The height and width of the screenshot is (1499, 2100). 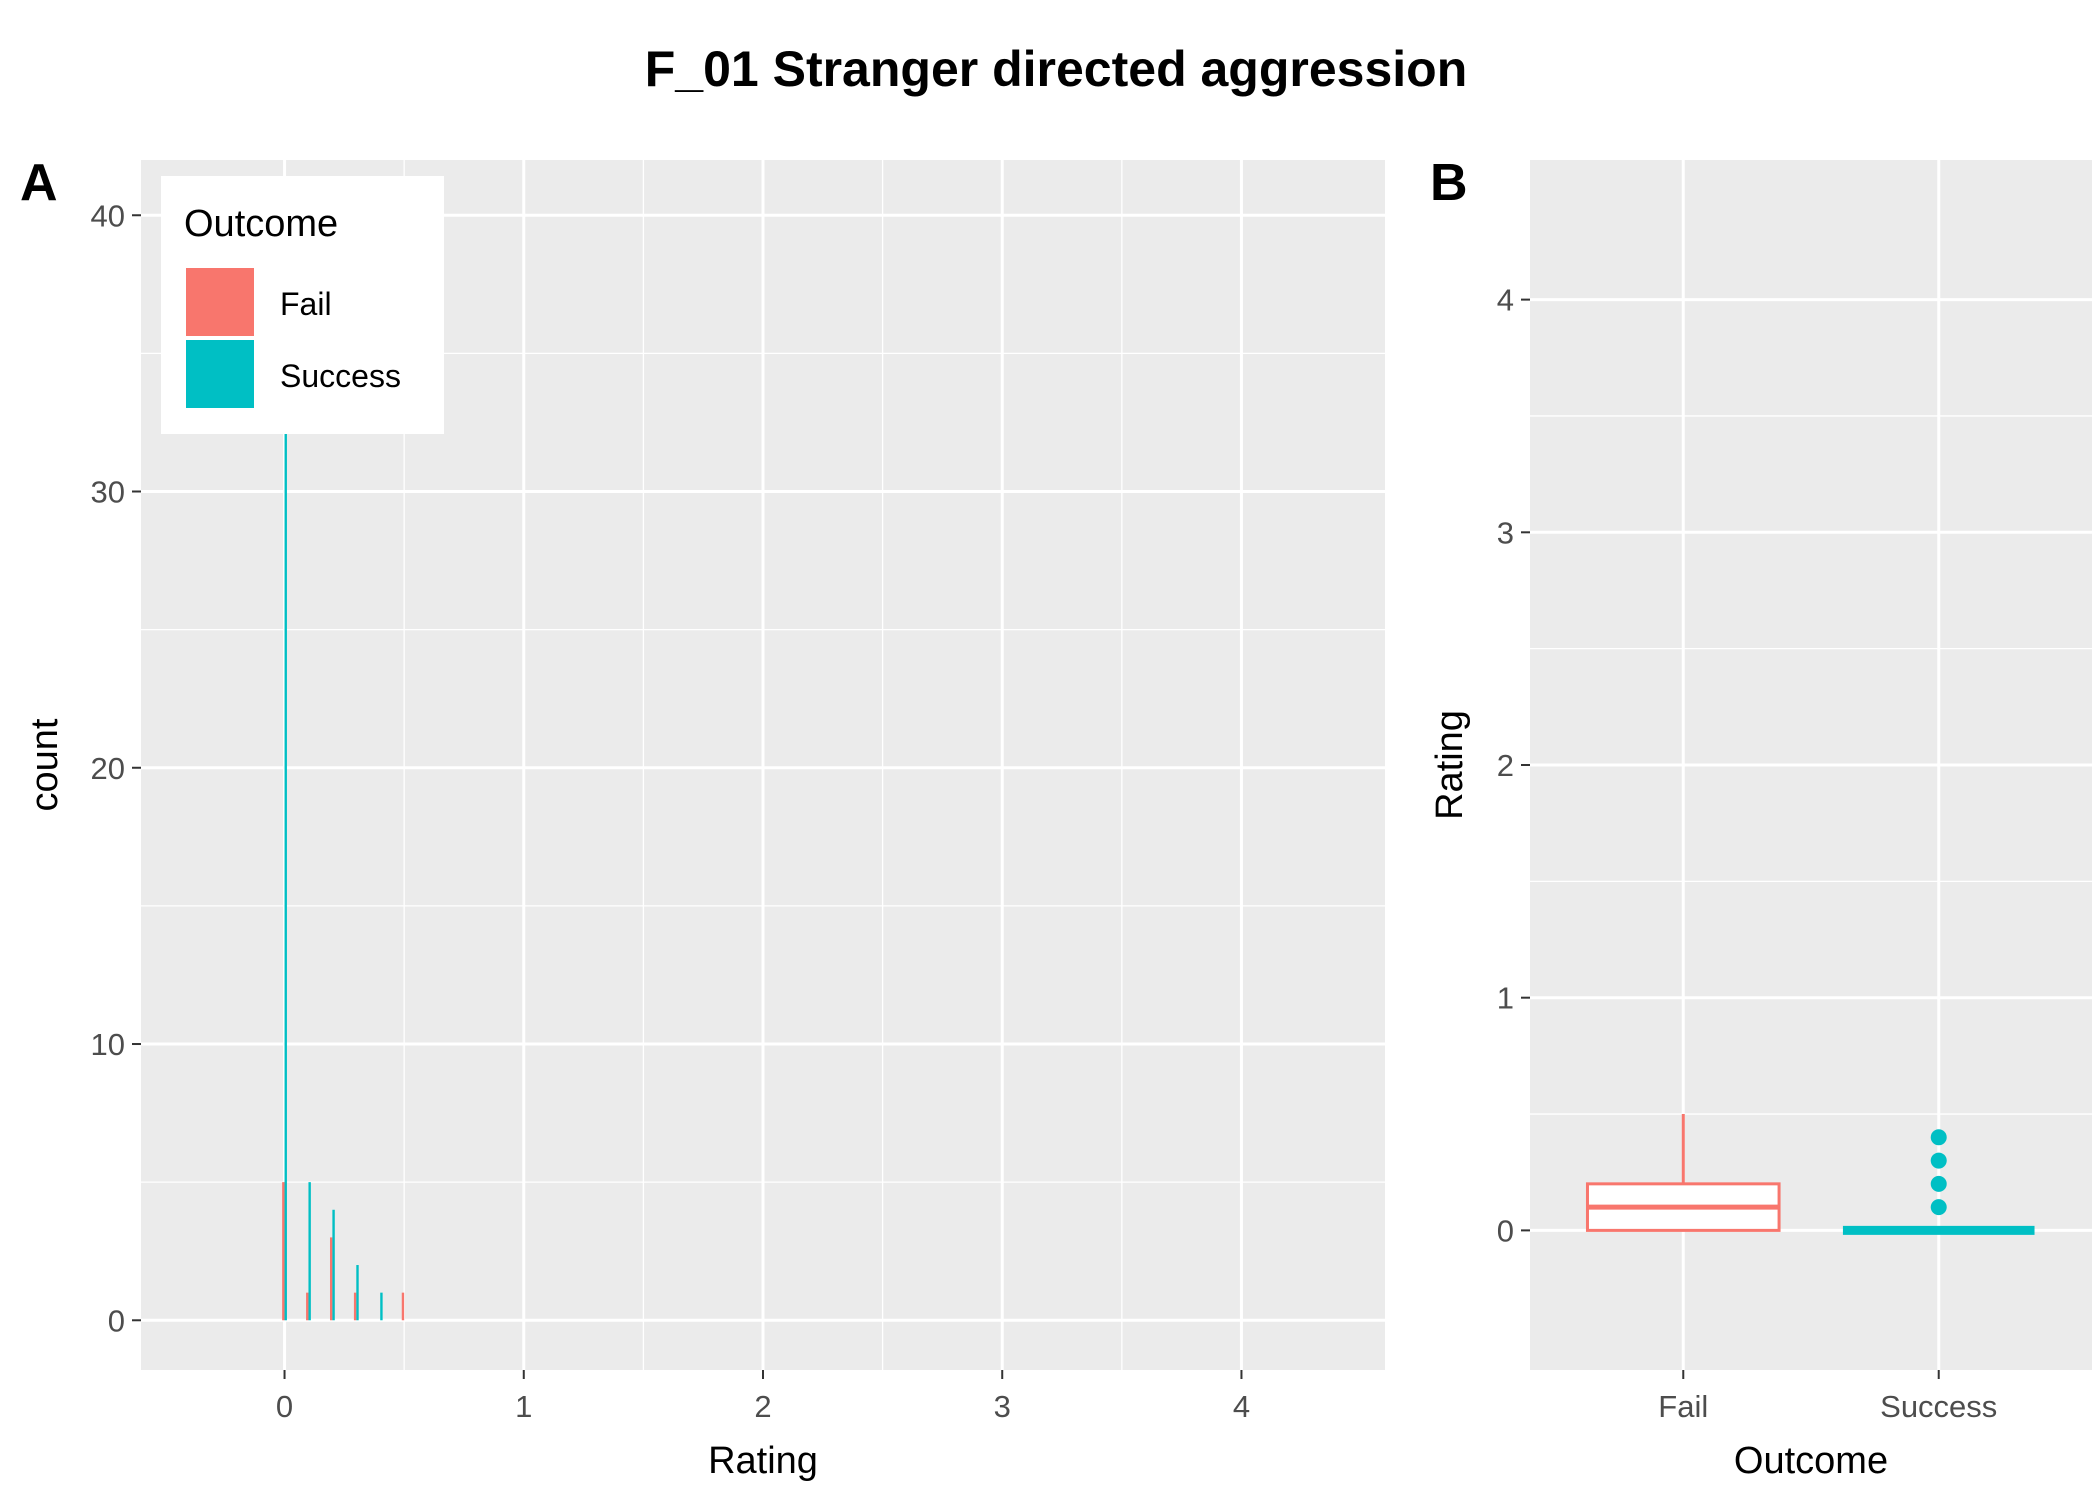 I want to click on panel-a-tag: A, so click(x=39, y=183).